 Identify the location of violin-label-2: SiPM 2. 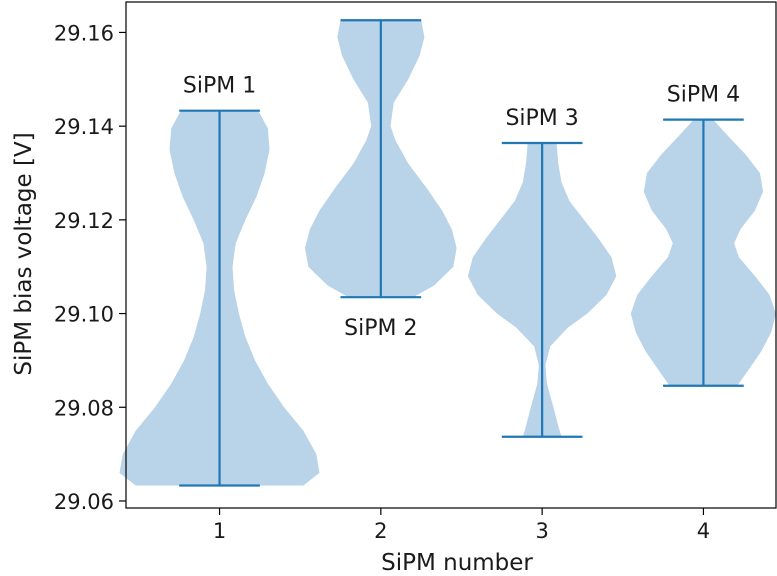
(380, 328).